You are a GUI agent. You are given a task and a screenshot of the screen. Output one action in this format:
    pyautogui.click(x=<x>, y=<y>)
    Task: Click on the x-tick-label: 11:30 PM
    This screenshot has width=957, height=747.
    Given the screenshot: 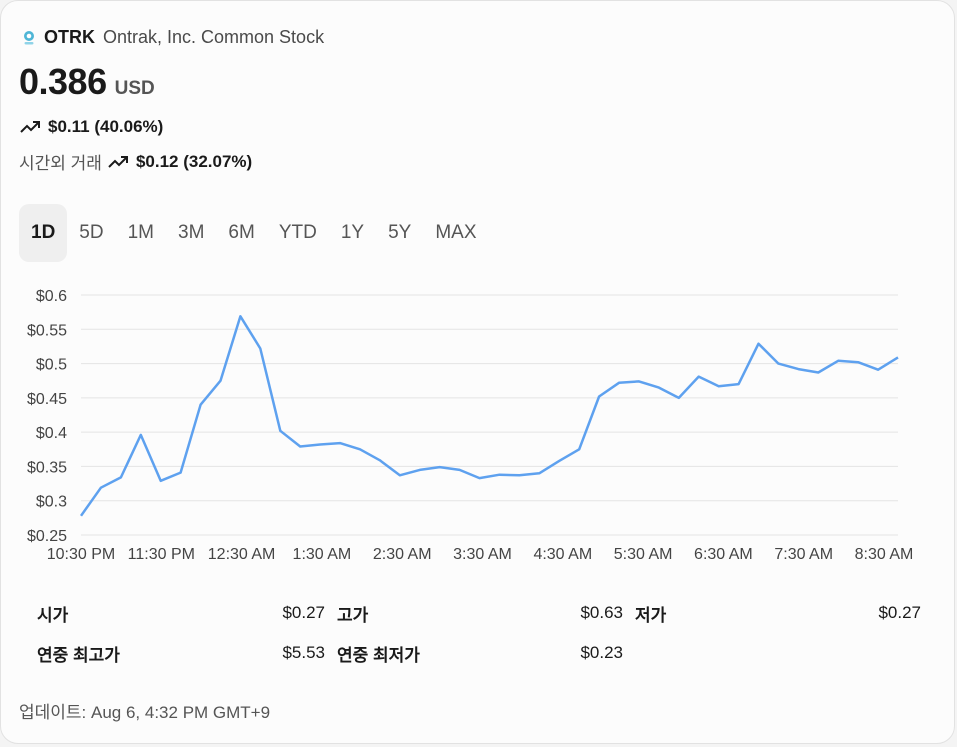 What is the action you would take?
    pyautogui.click(x=161, y=554)
    